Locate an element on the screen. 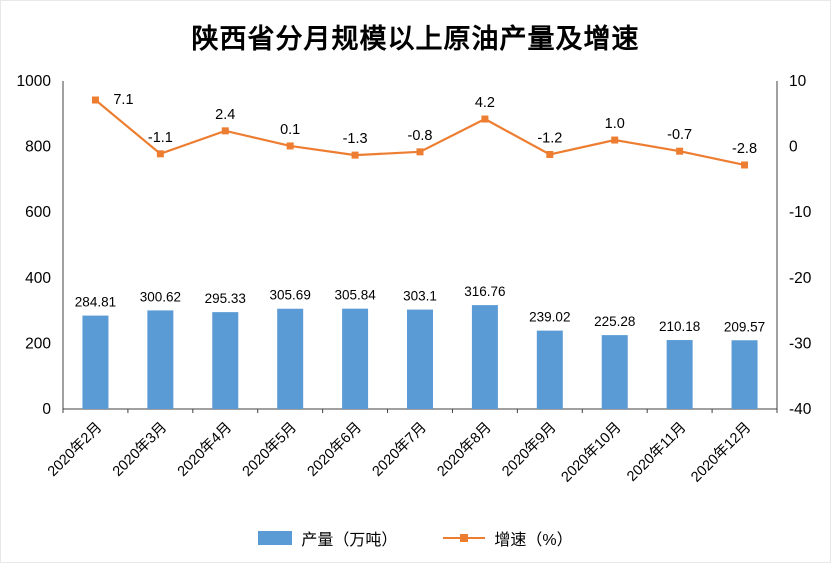  line-swatch-marker is located at coordinates (464, 538).